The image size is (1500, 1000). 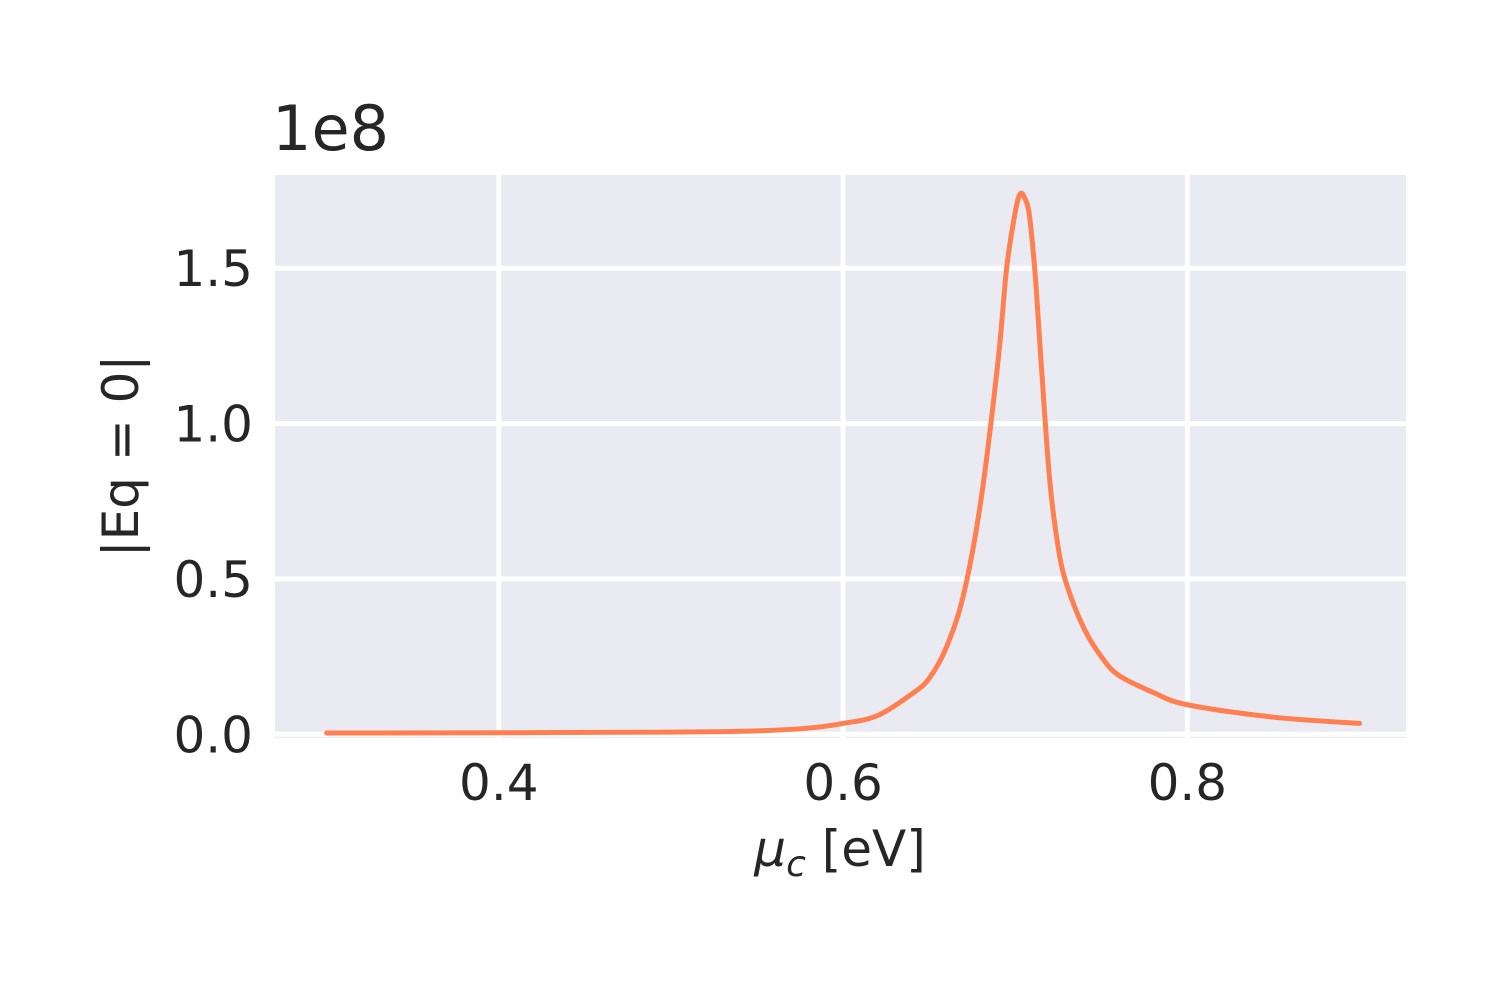 I want to click on x-axis-label-subscript: c, so click(x=796, y=864).